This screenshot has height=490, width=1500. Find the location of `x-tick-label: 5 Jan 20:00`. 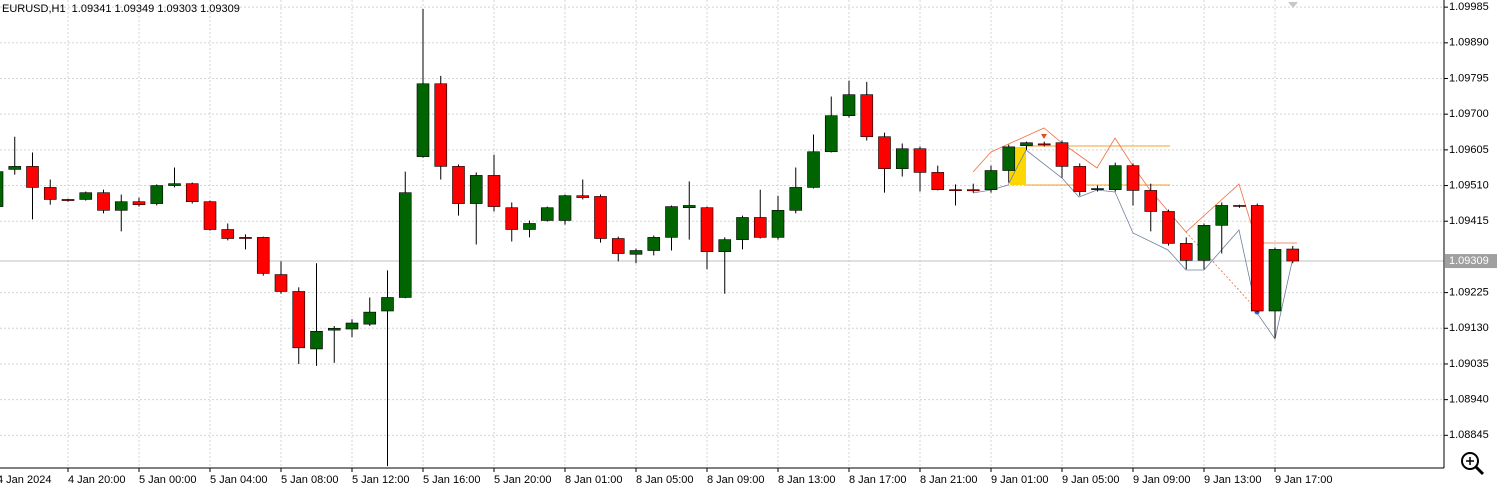

x-tick-label: 5 Jan 20:00 is located at coordinates (523, 480).